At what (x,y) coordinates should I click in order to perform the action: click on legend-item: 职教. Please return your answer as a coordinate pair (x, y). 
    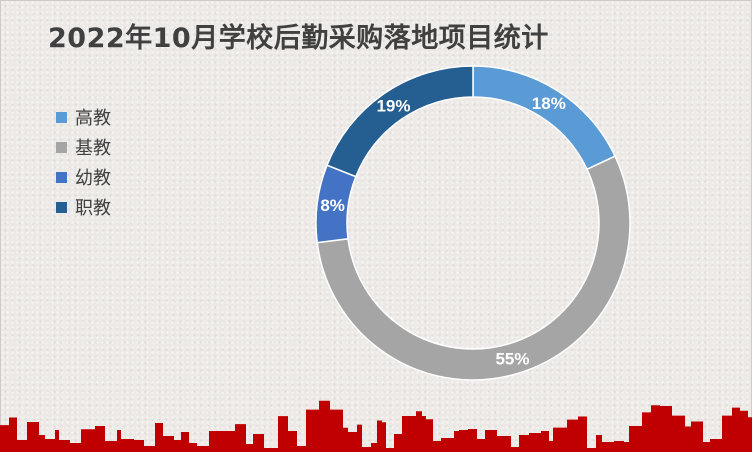
    Looking at the image, I should click on (83, 207).